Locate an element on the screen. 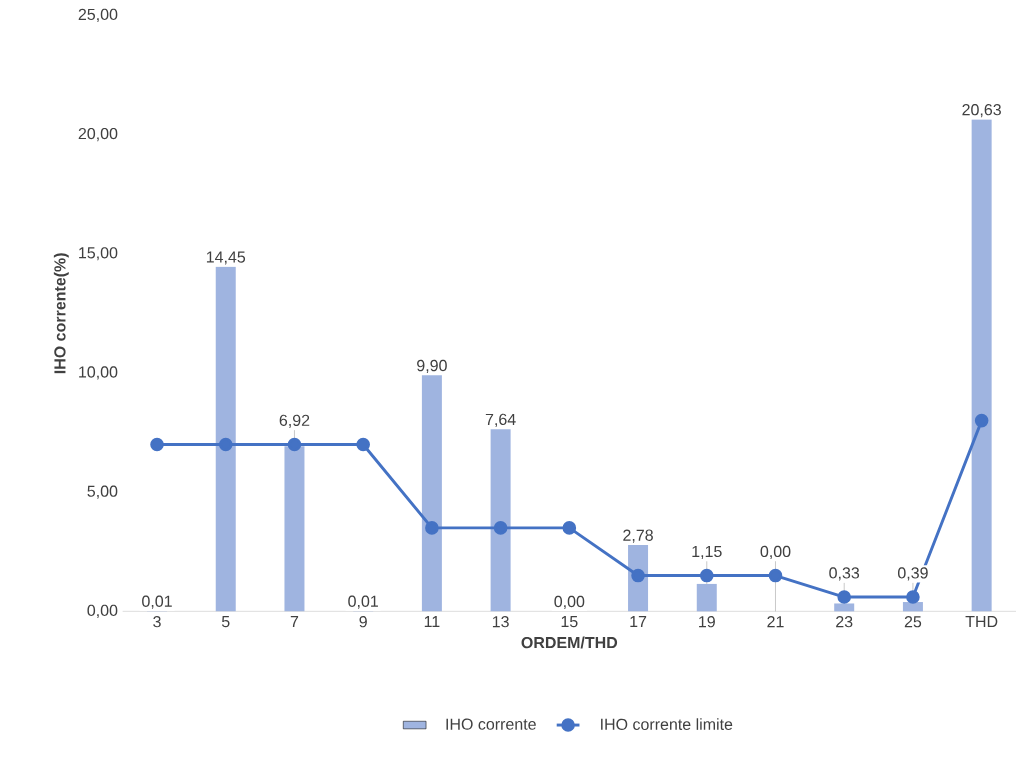 Image resolution: width=1026 pixels, height=758 pixels. x-tick-label: THD is located at coordinates (981, 622).